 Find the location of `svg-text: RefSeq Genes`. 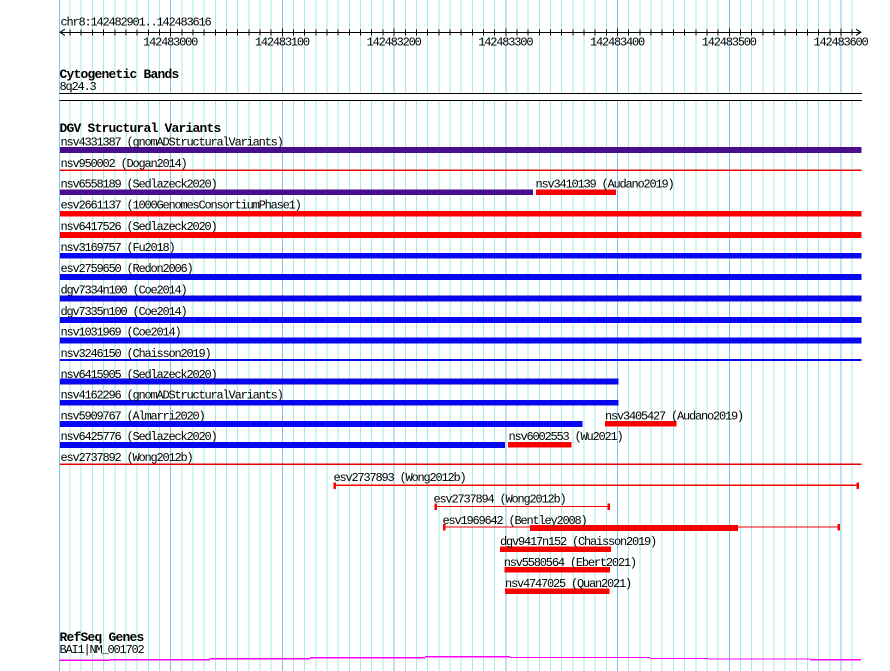

svg-text: RefSeq Genes is located at coordinates (102, 637).